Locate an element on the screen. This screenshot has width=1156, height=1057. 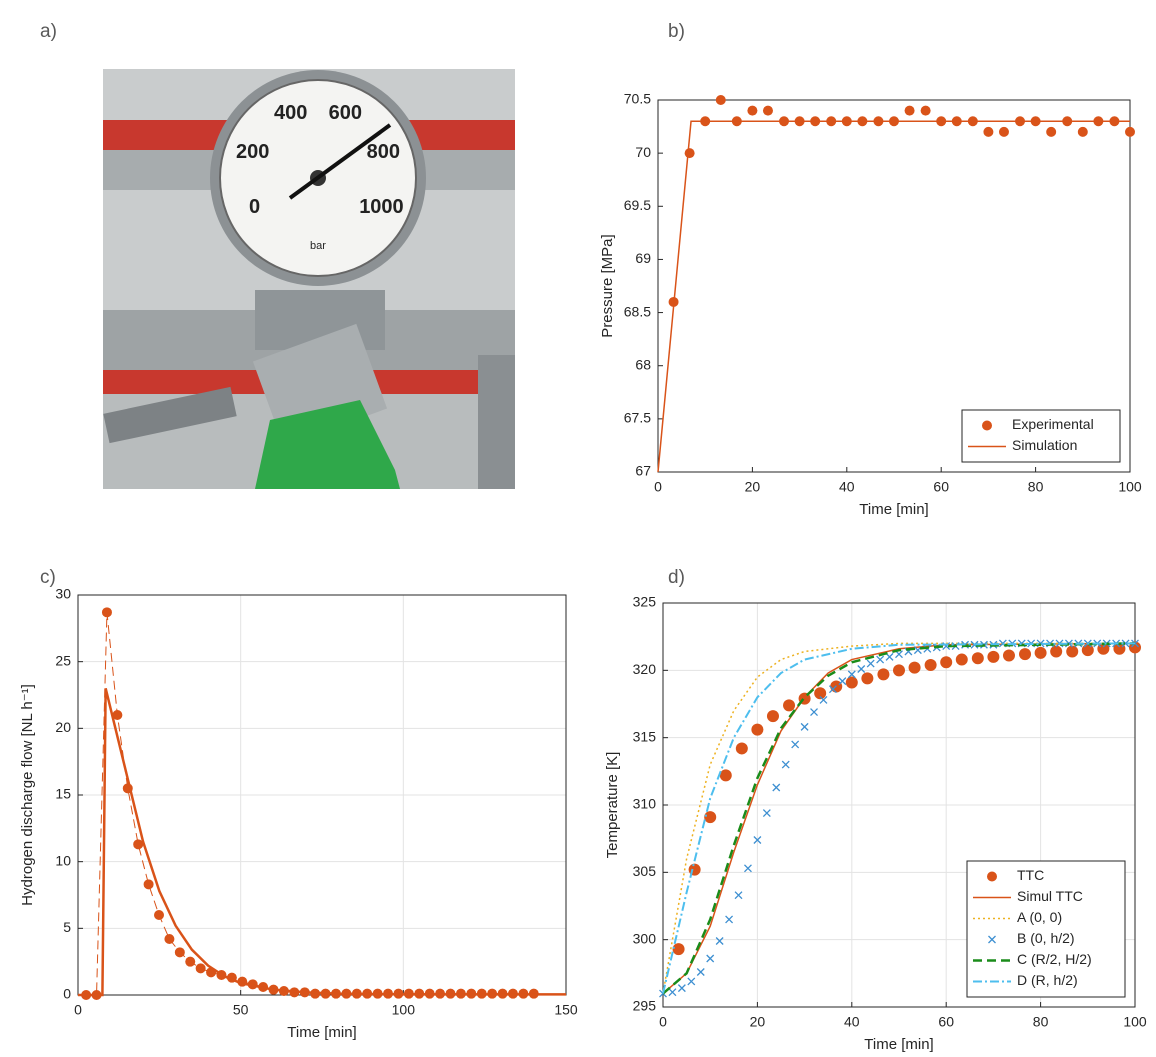
dial-unit: bar is located at coordinates (318, 246).